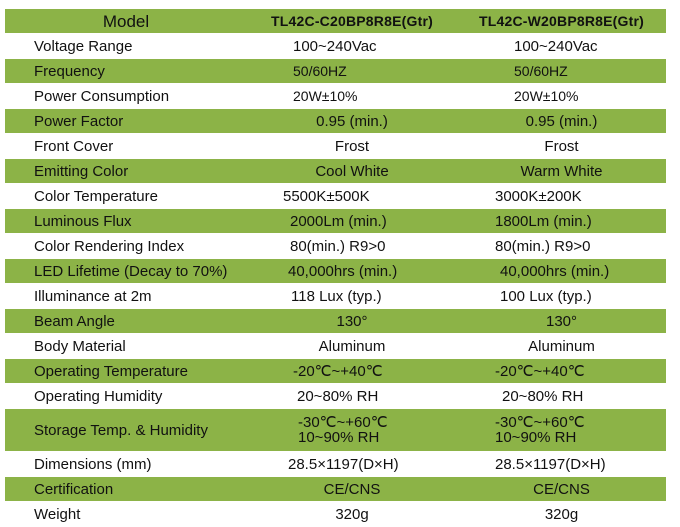 The image size is (680, 527). What do you see at coordinates (540, 422) in the screenshot?
I see `value-b-line-1: -30℃~+60℃` at bounding box center [540, 422].